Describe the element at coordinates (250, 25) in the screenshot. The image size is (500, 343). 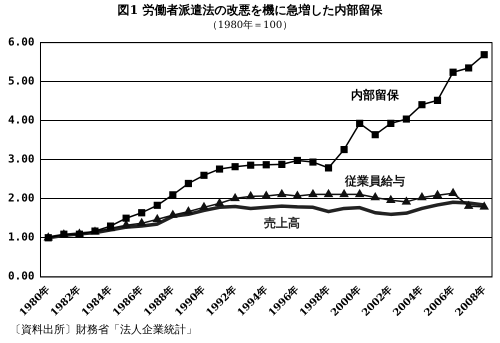
I see `chart-subtitle: （1980年＝100）` at that location.